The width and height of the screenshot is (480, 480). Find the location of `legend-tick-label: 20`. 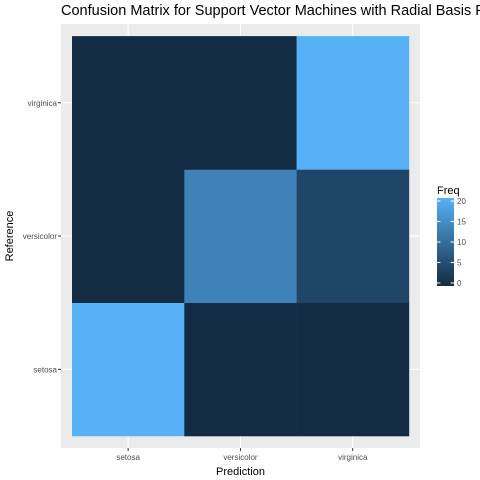

legend-tick-label: 20 is located at coordinates (461, 201).